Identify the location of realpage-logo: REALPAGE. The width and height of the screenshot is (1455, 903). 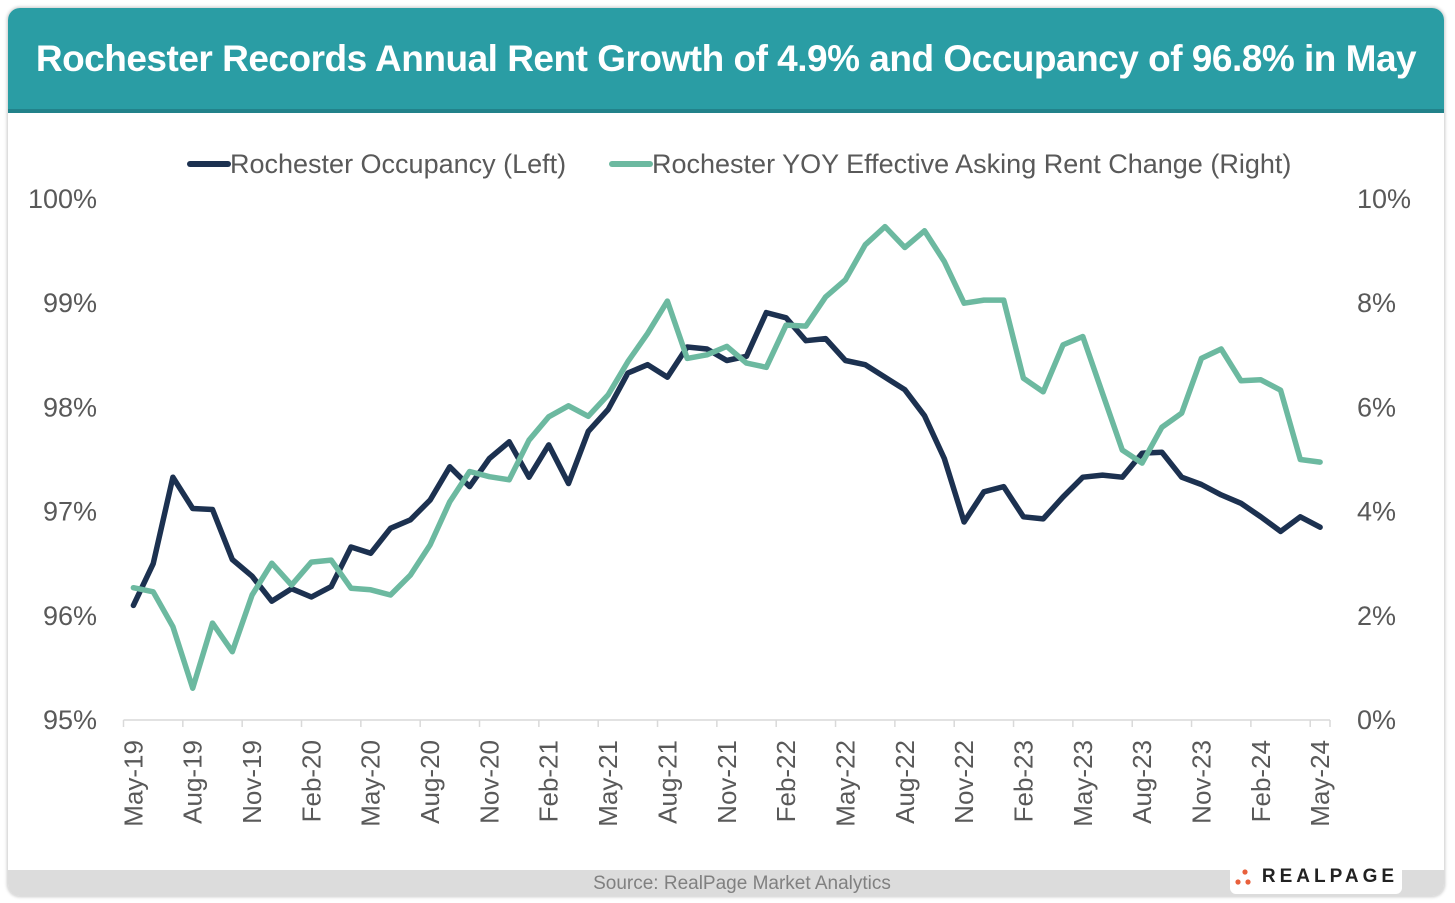
(1316, 877).